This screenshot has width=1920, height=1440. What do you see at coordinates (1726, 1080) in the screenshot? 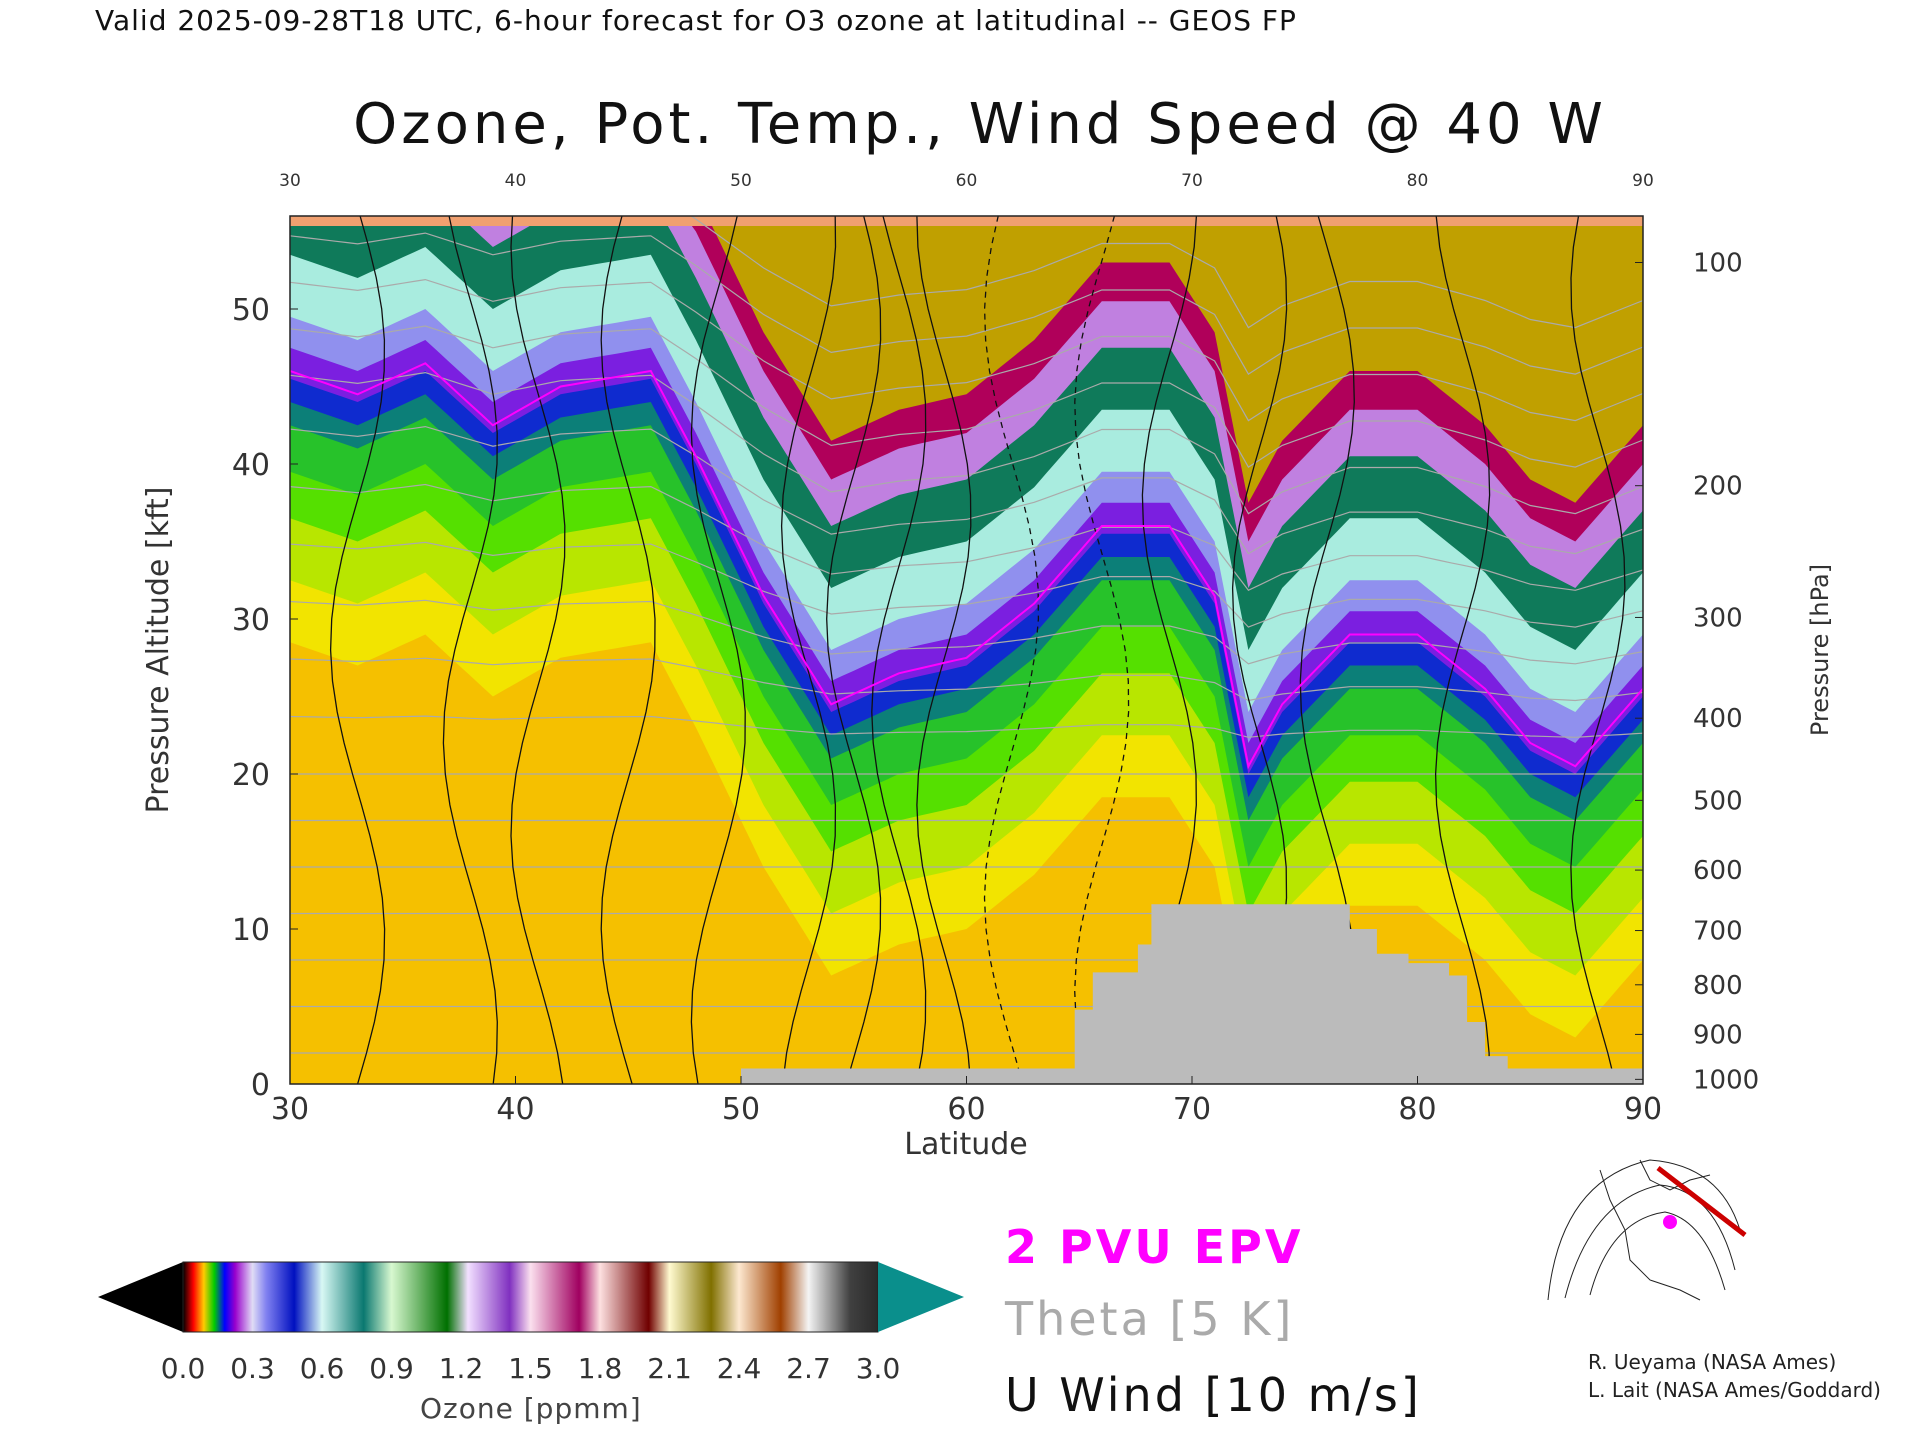
I see `pressure-tick-label: 1000` at bounding box center [1726, 1080].